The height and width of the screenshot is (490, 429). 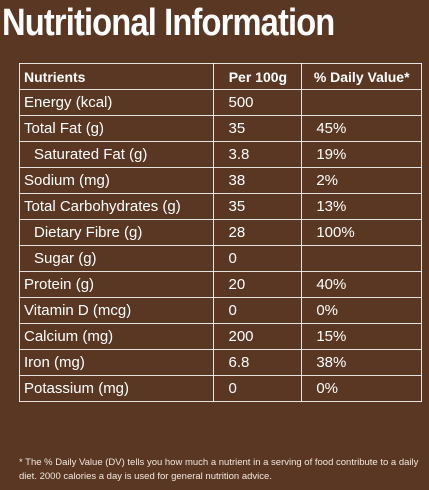 What do you see at coordinates (361, 154) in the screenshot?
I see `daily-value: 19%` at bounding box center [361, 154].